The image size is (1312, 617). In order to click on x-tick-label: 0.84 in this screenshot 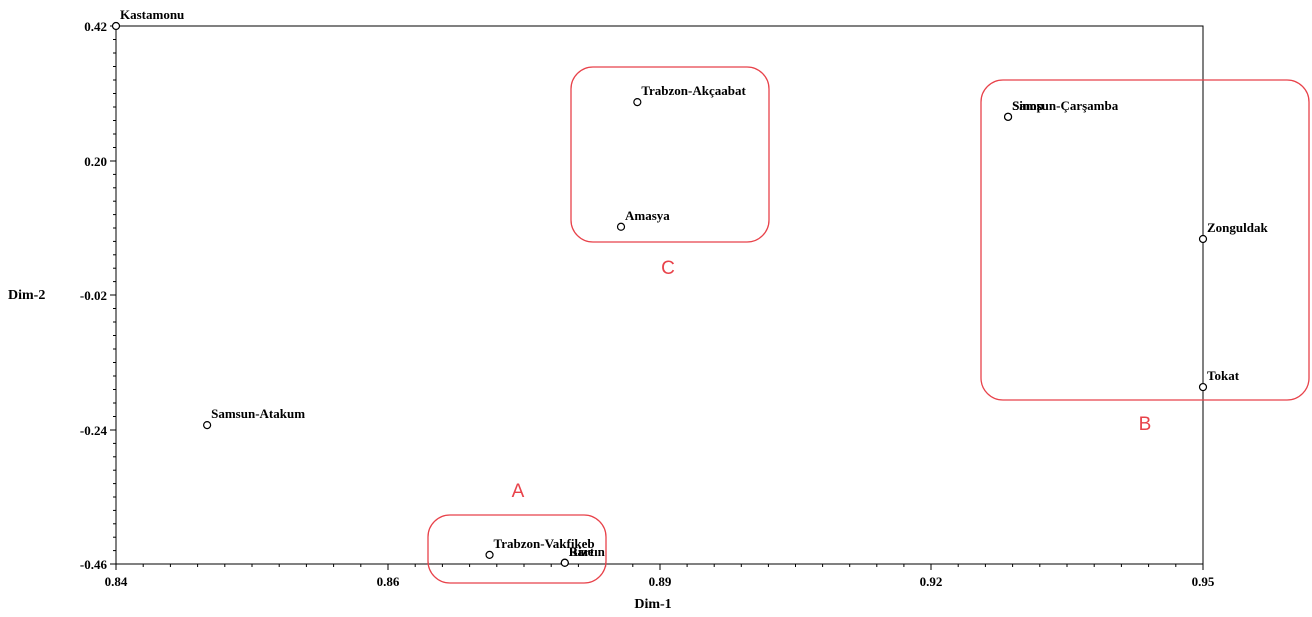, I will do `click(116, 581)`.